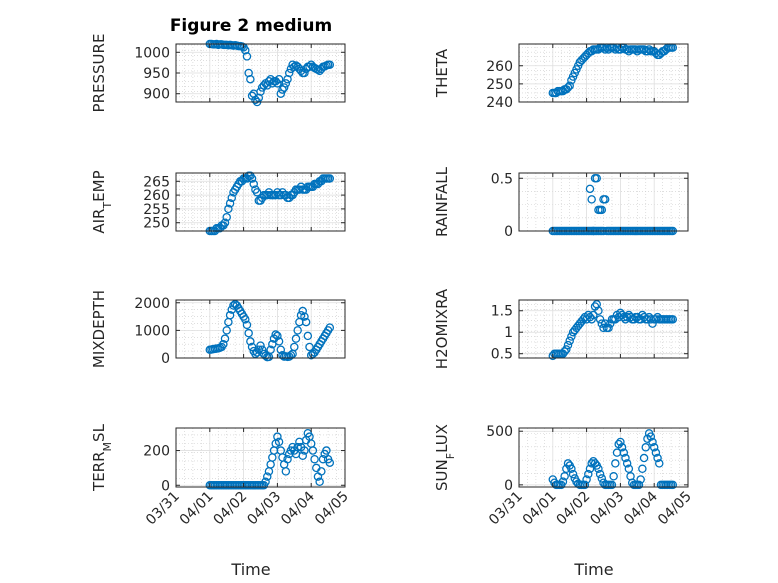 The width and height of the screenshot is (778, 583). I want to click on y-tick-label: 260, so click(156, 196).